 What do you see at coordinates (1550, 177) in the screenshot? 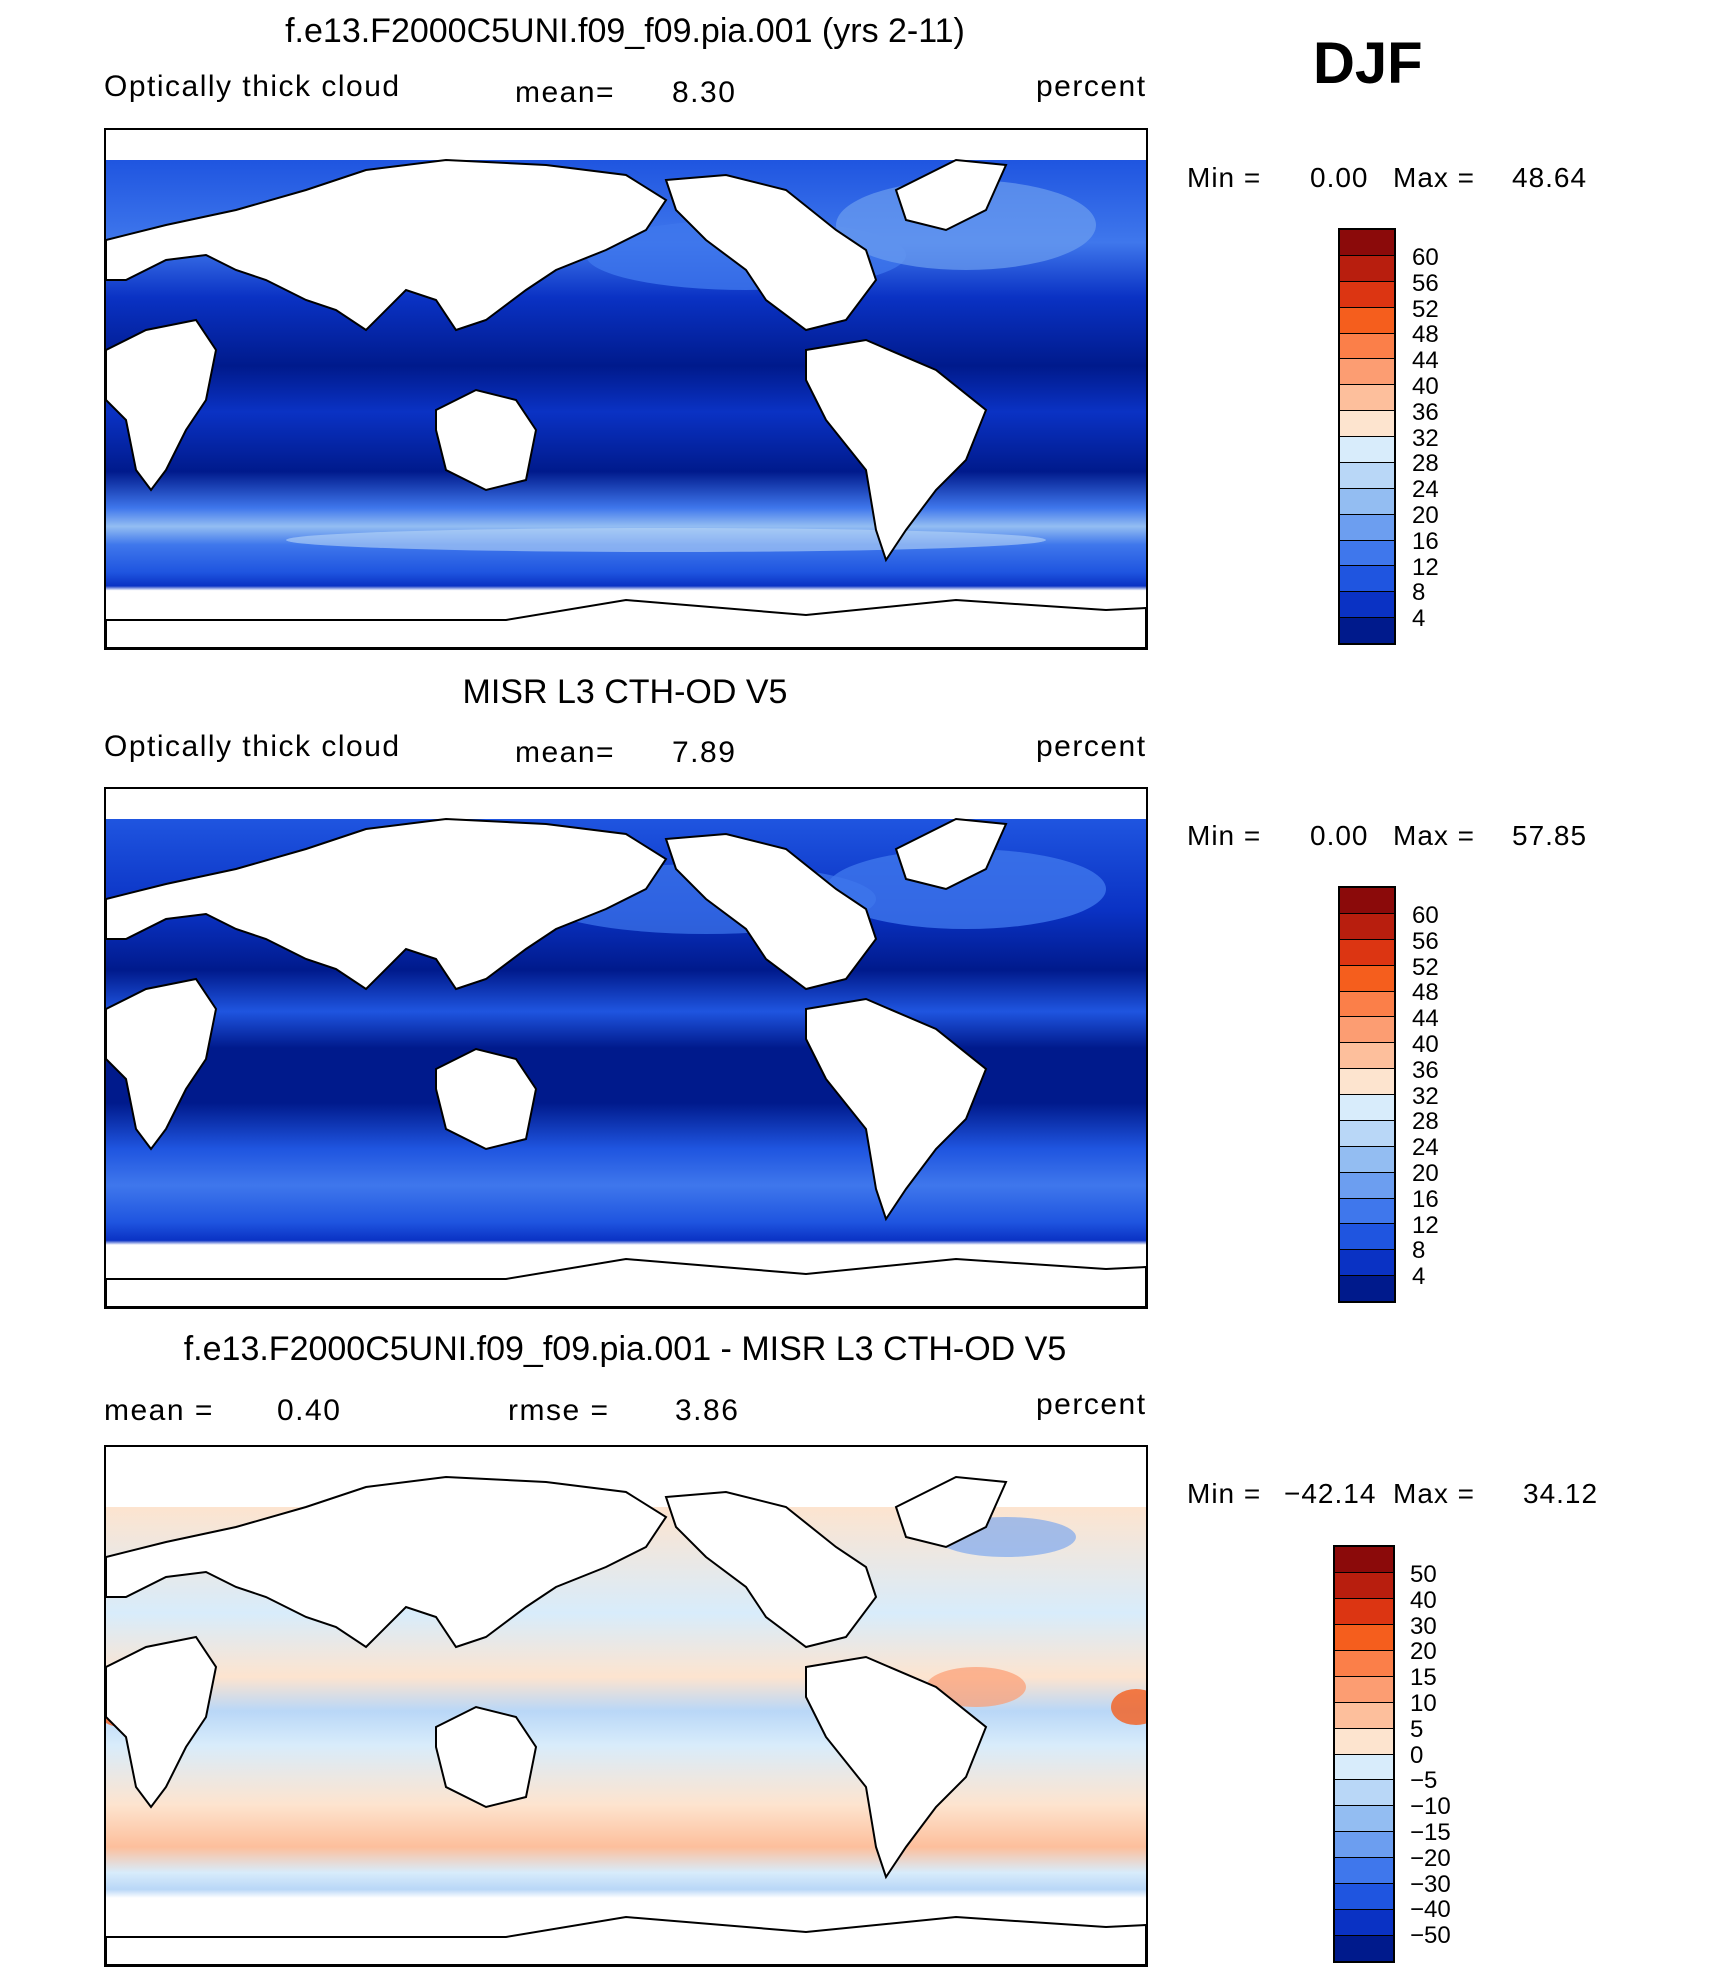
I see `panel1-max-value: 48.64` at bounding box center [1550, 177].